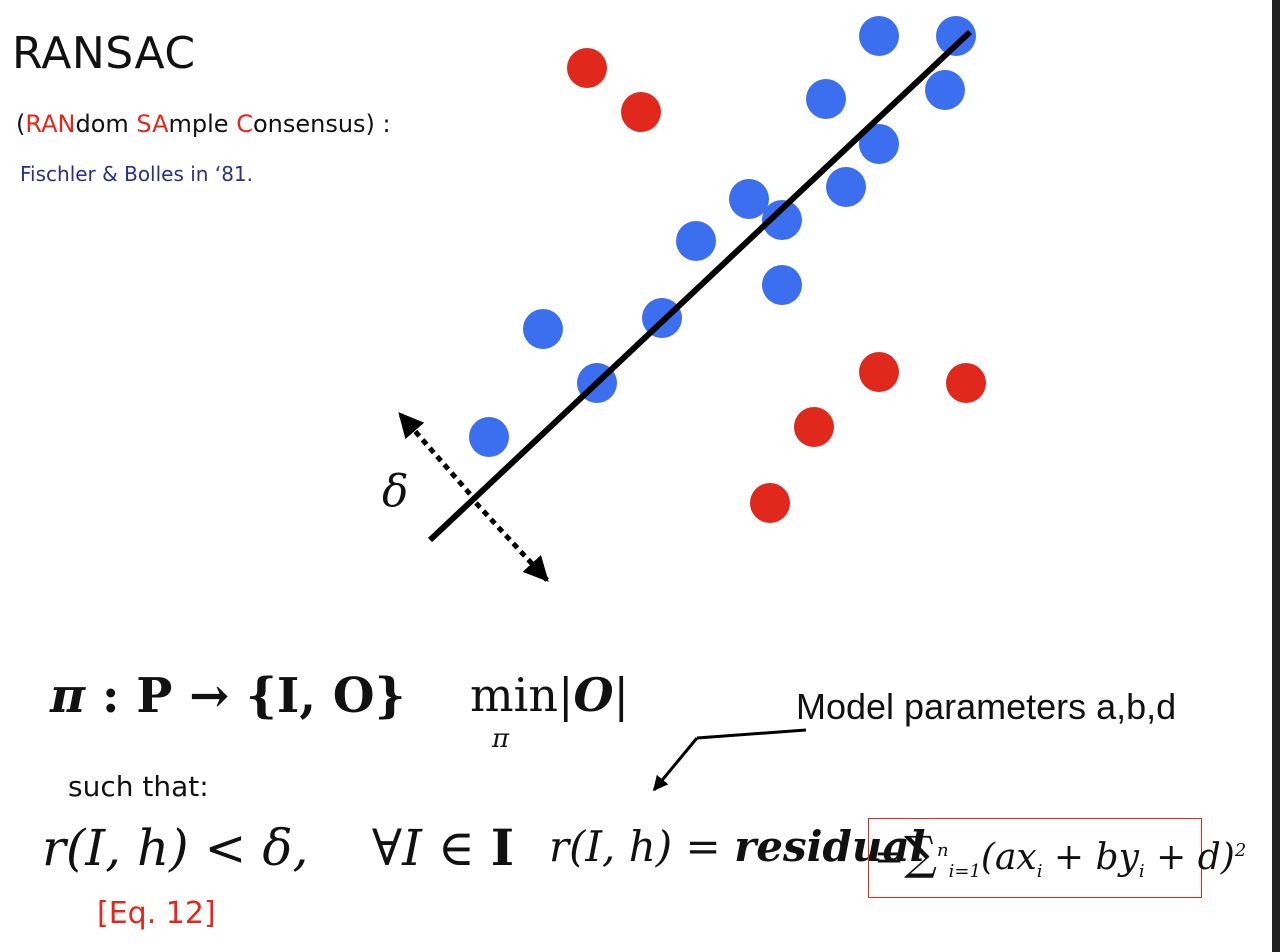 The height and width of the screenshot is (952, 1280). I want to click on residual-less-delta: r(I, h) < δ,, so click(175, 848).